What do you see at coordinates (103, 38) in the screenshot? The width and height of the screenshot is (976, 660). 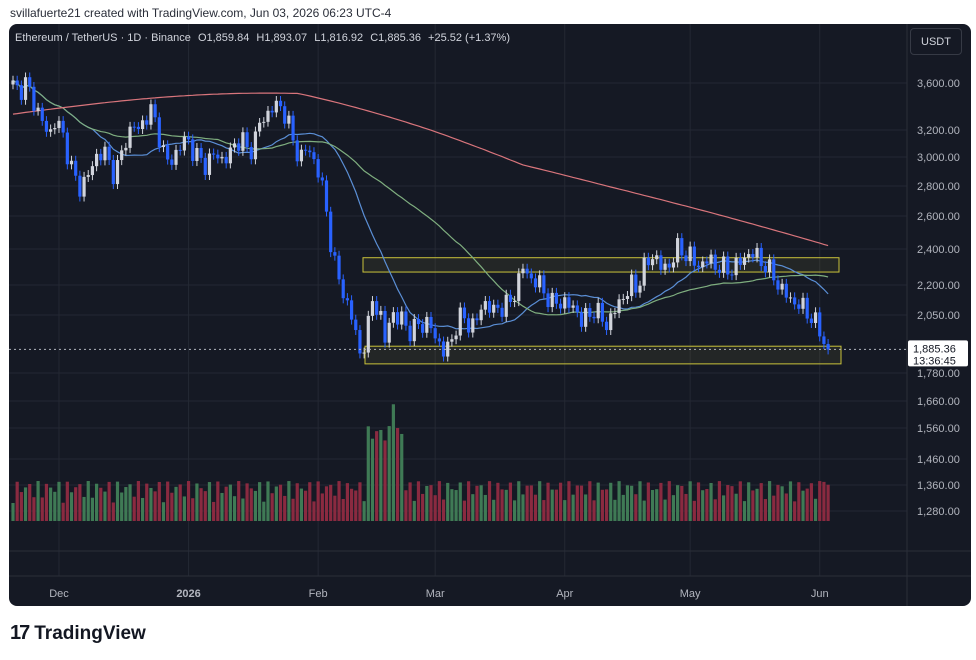 I see `symbol-name: Ethereum / TetherUS · 1D · Binance` at bounding box center [103, 38].